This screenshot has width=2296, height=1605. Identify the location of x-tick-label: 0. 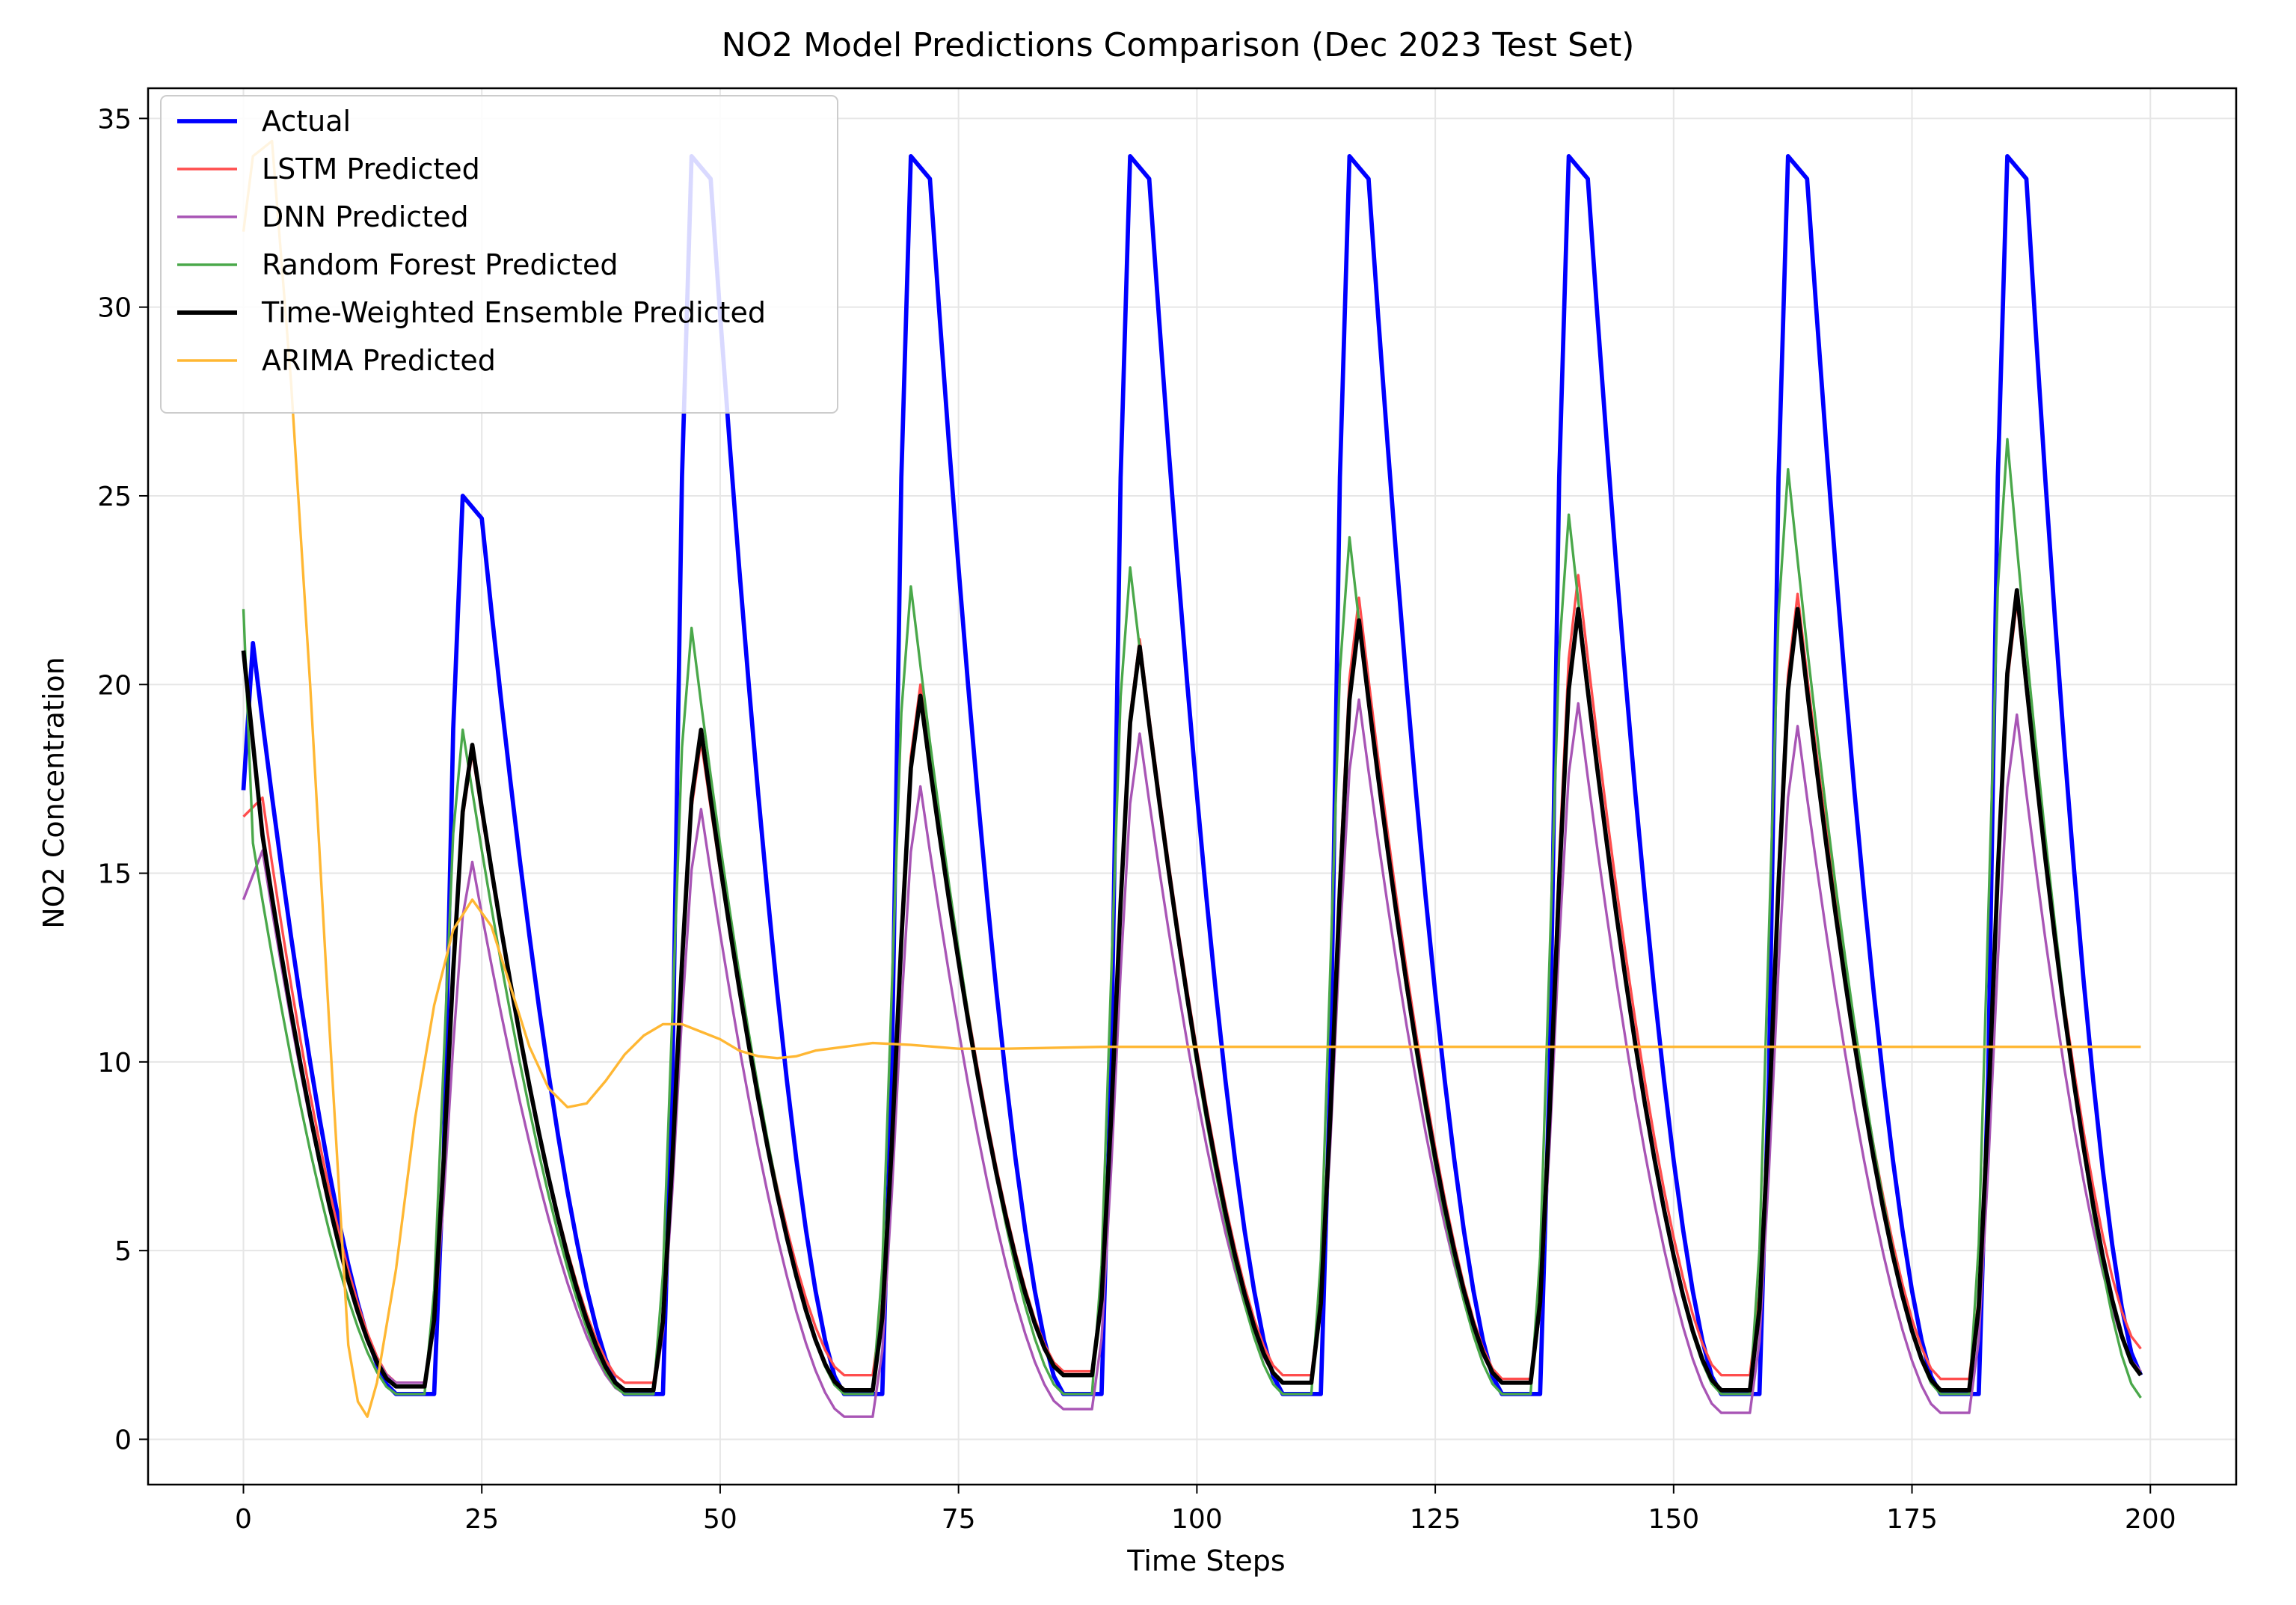
(243, 1519).